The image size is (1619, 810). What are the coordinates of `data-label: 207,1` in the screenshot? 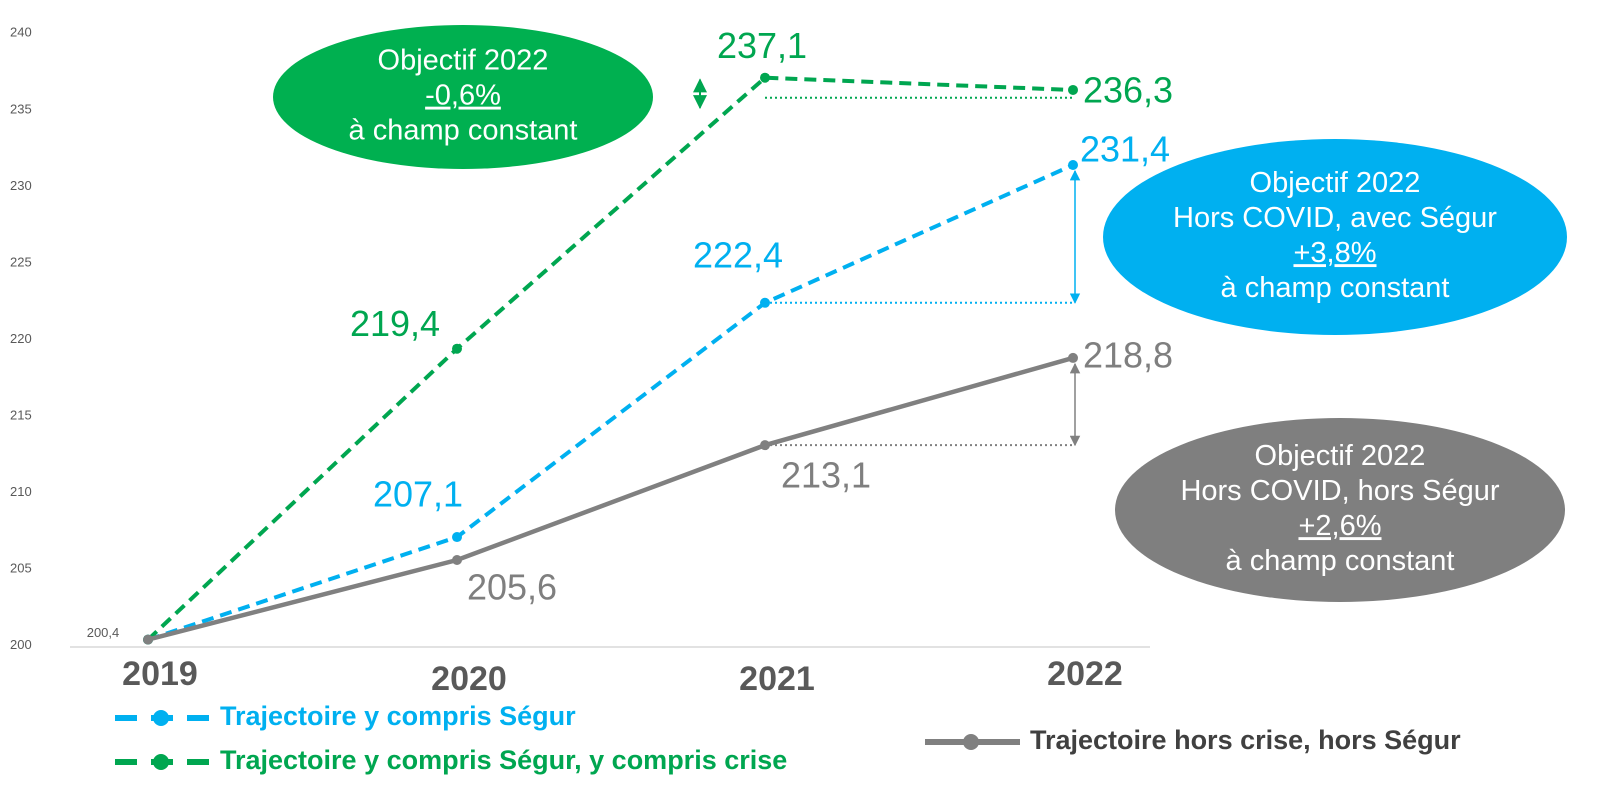 It's located at (418, 494).